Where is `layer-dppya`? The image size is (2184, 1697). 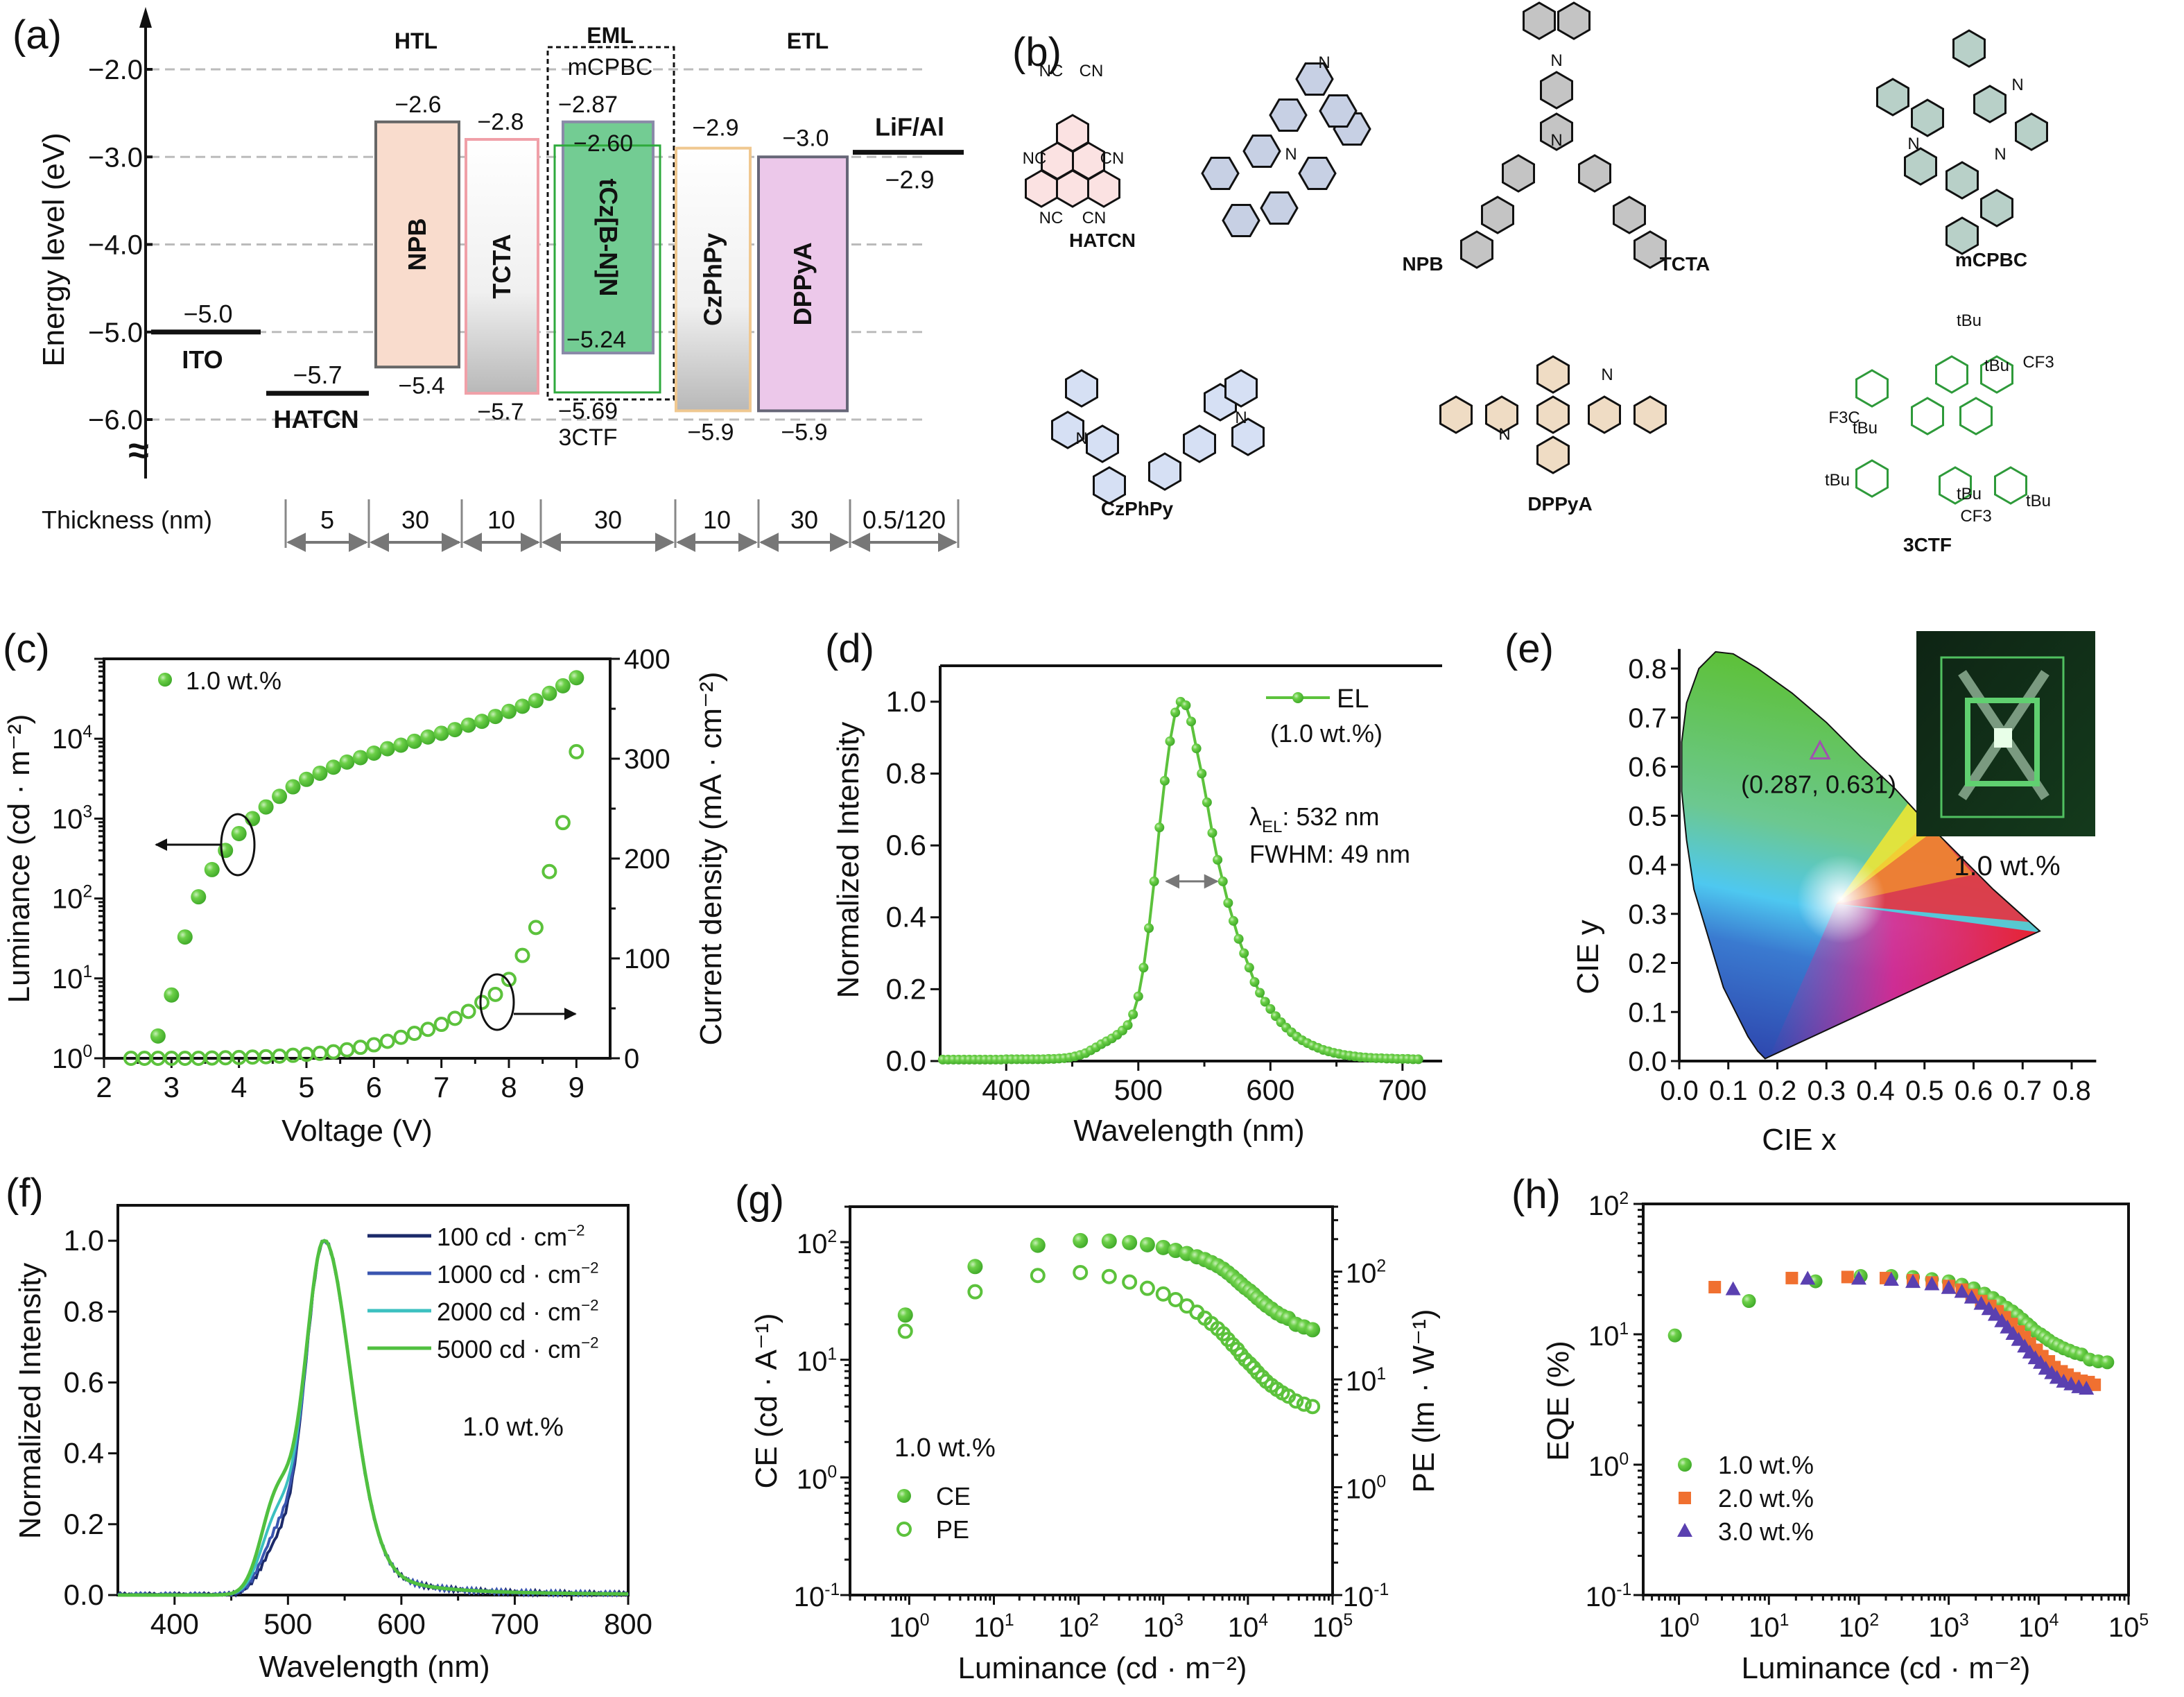 layer-dppya is located at coordinates (803, 284).